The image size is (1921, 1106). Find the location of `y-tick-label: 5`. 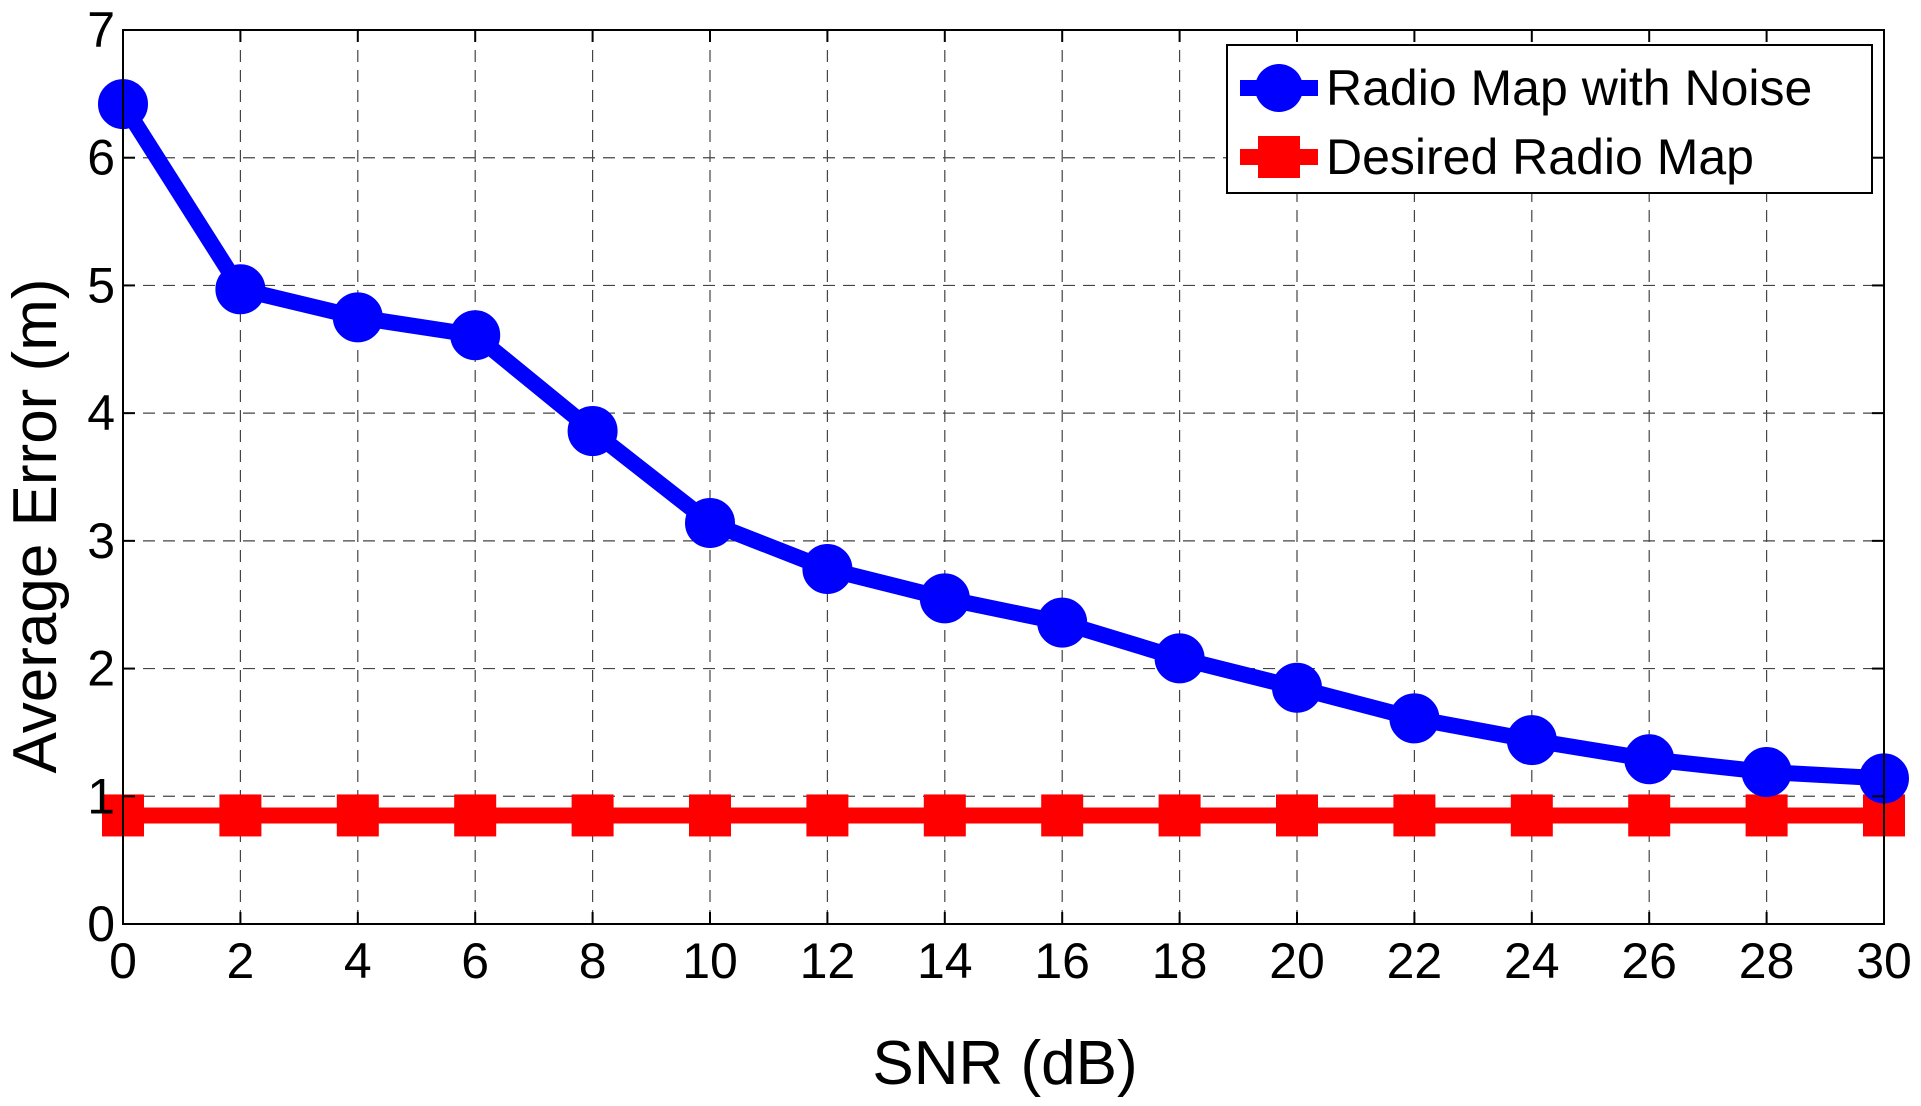

y-tick-label: 5 is located at coordinates (101, 285).